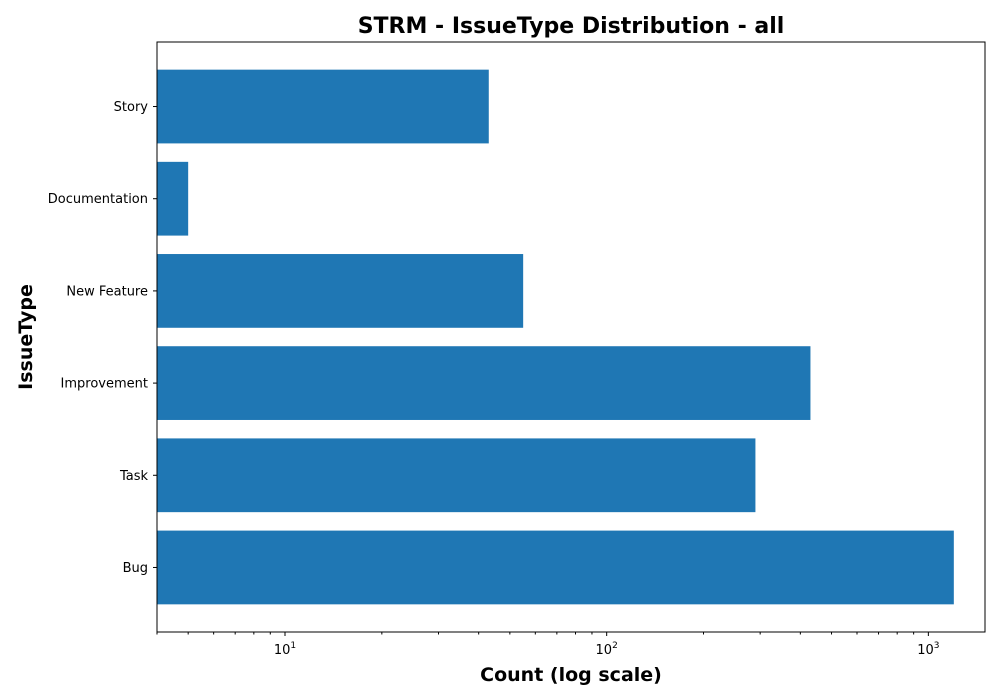  I want to click on y-tick-label: New Feature, so click(107, 291).